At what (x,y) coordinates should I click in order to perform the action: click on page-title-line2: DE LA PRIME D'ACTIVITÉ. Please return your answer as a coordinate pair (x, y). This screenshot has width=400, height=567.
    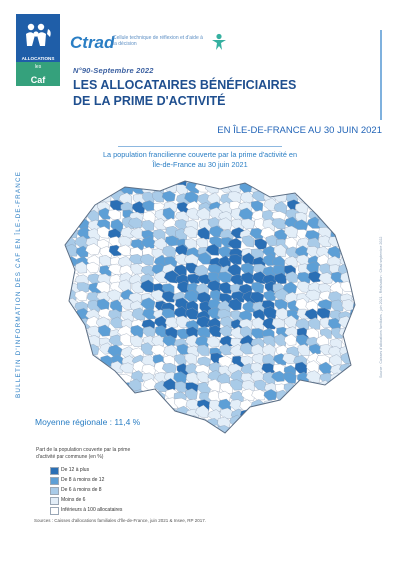
    Looking at the image, I should click on (149, 101).